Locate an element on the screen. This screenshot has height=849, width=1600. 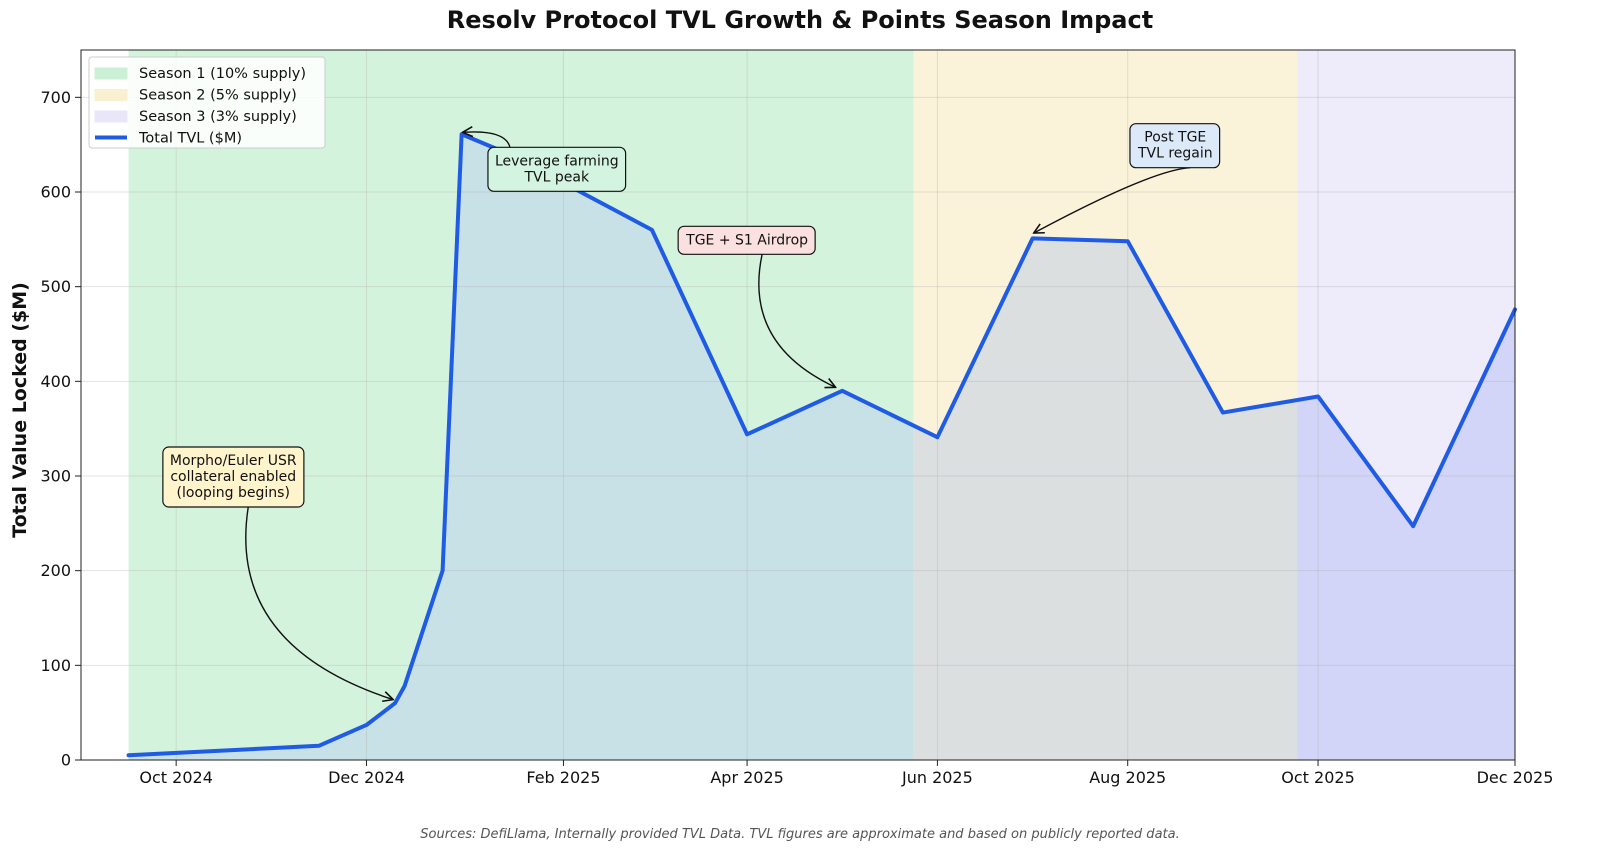
annotation-box-tge is located at coordinates (746, 240).